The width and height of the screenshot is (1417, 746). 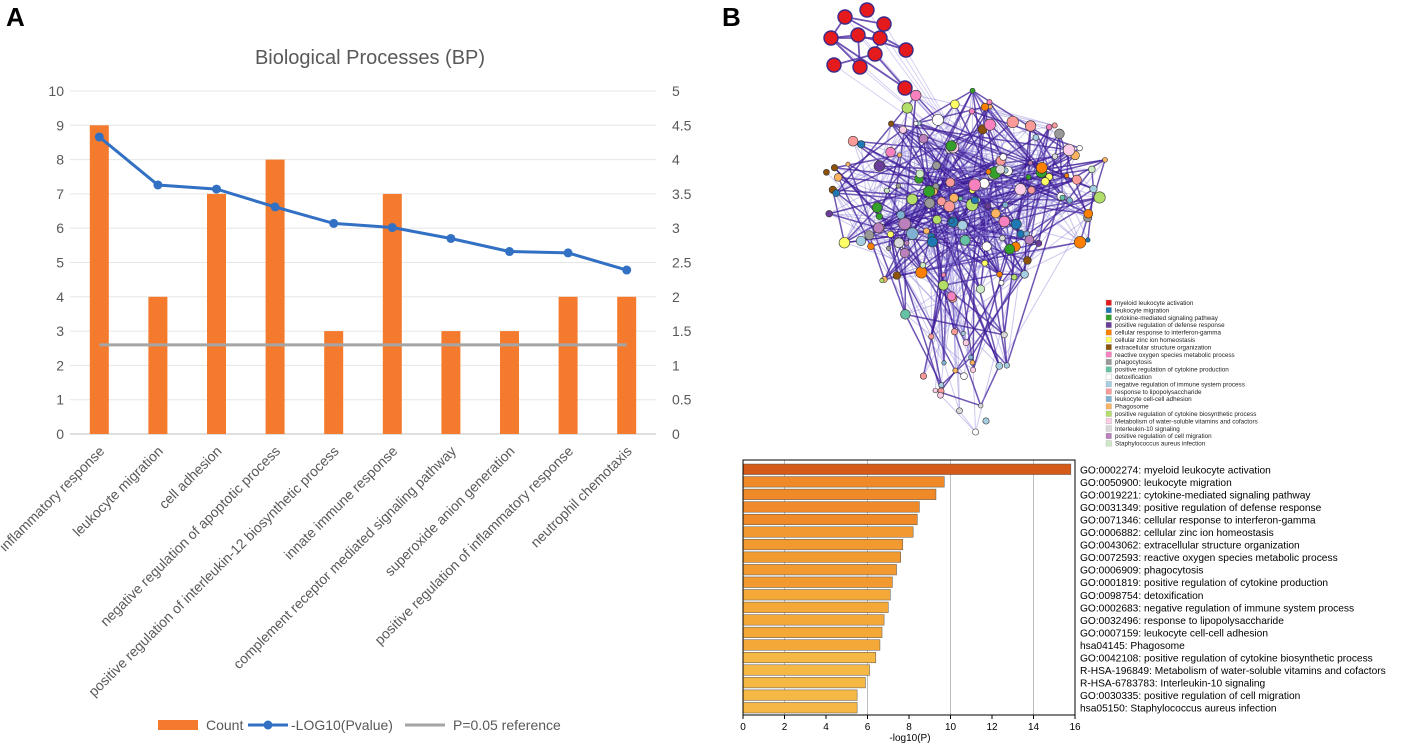 I want to click on y-tick-label: 10, so click(x=56, y=91).